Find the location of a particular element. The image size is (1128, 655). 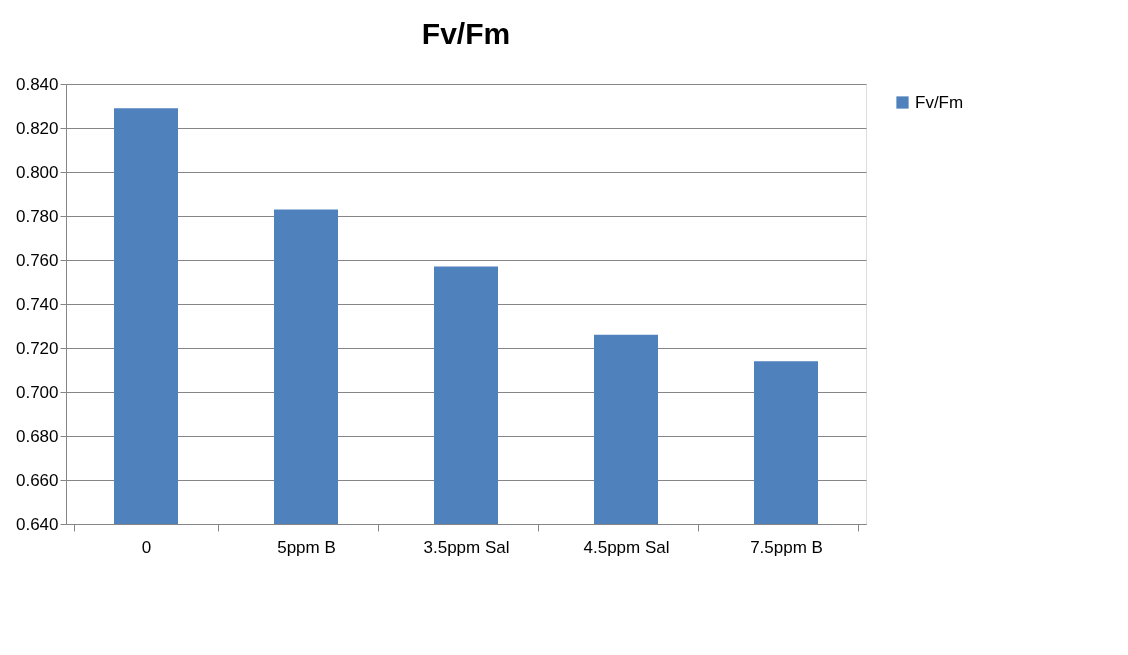

x-tick-label: 4.5ppm Sal is located at coordinates (626, 547).